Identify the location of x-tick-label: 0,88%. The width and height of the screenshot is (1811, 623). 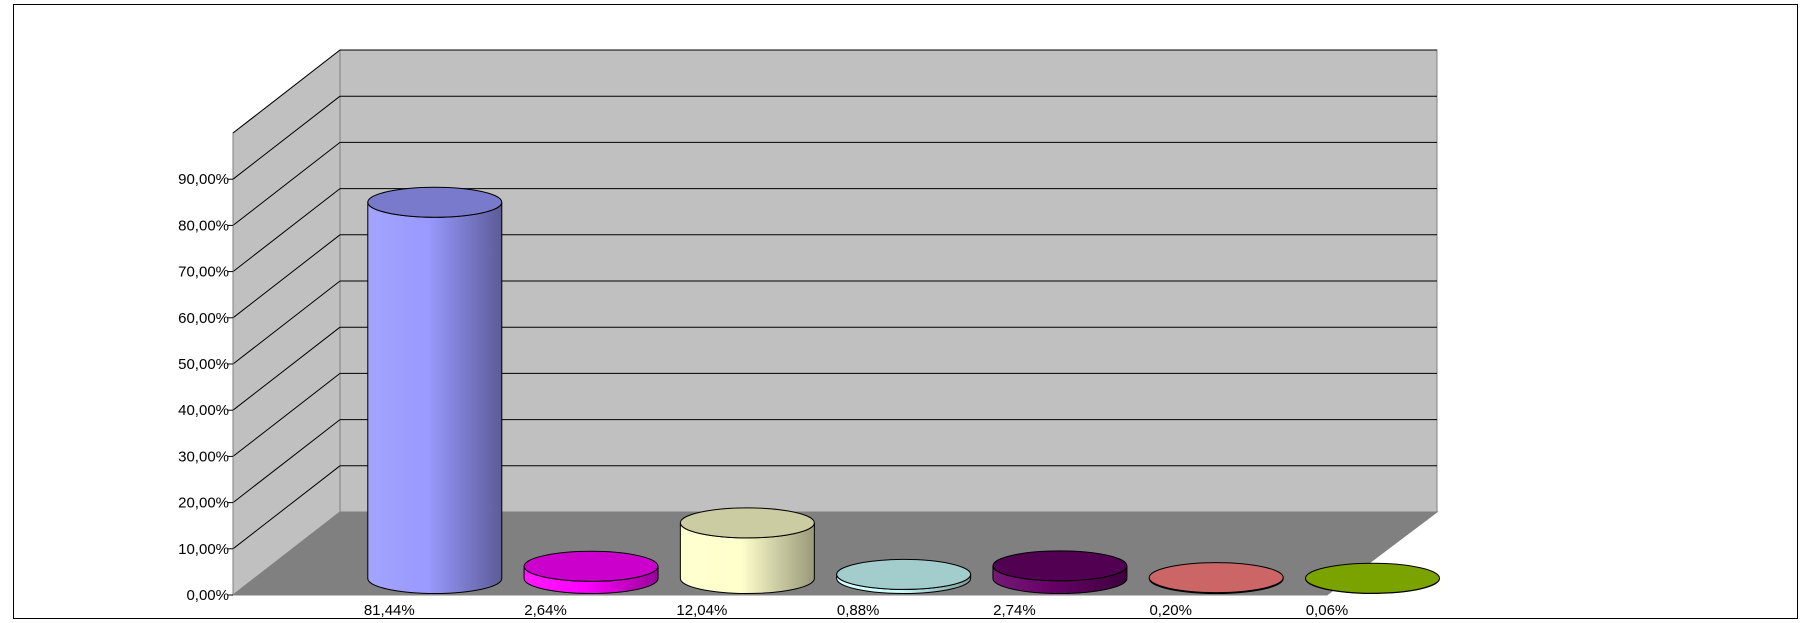
(858, 610).